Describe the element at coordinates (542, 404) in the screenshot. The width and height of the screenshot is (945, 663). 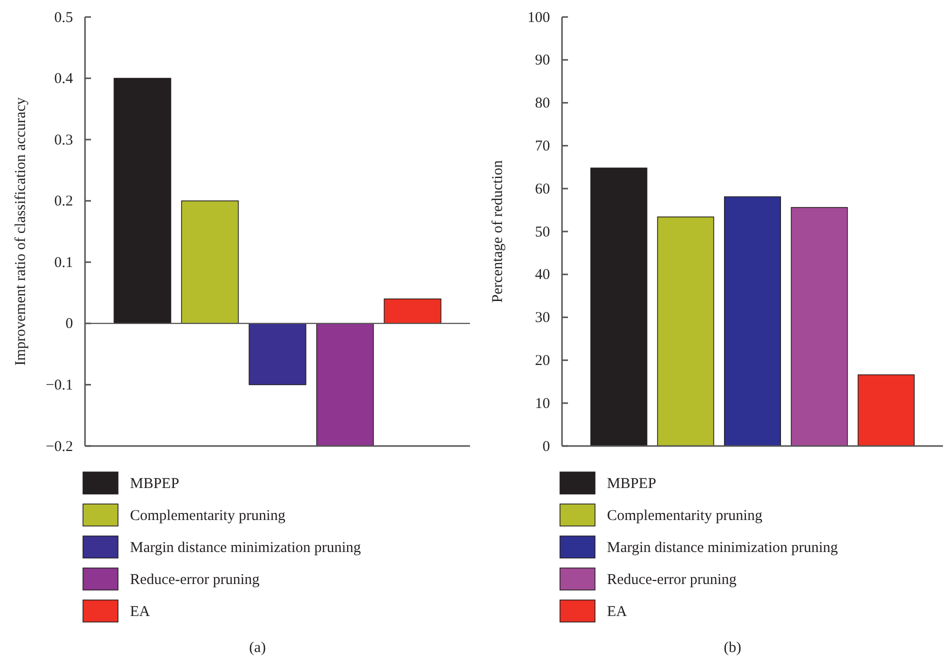
I see `y-tick-label: 10` at that location.